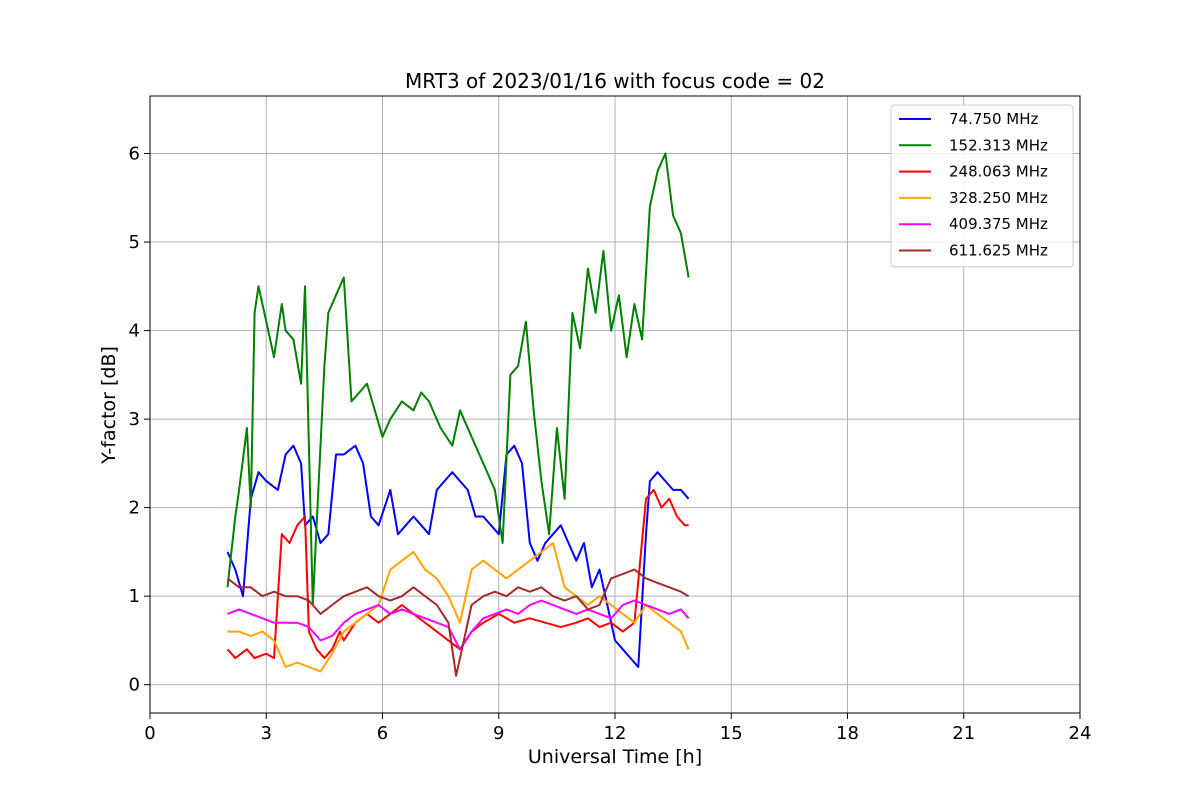  What do you see at coordinates (134, 154) in the screenshot?
I see `y-tick-label: 6` at bounding box center [134, 154].